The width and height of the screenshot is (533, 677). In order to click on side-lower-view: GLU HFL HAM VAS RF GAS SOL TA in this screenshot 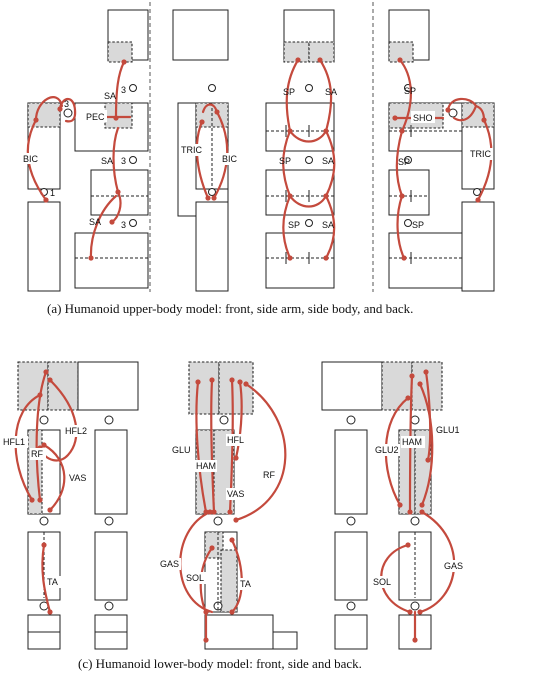, I will do `click(228, 505)`.